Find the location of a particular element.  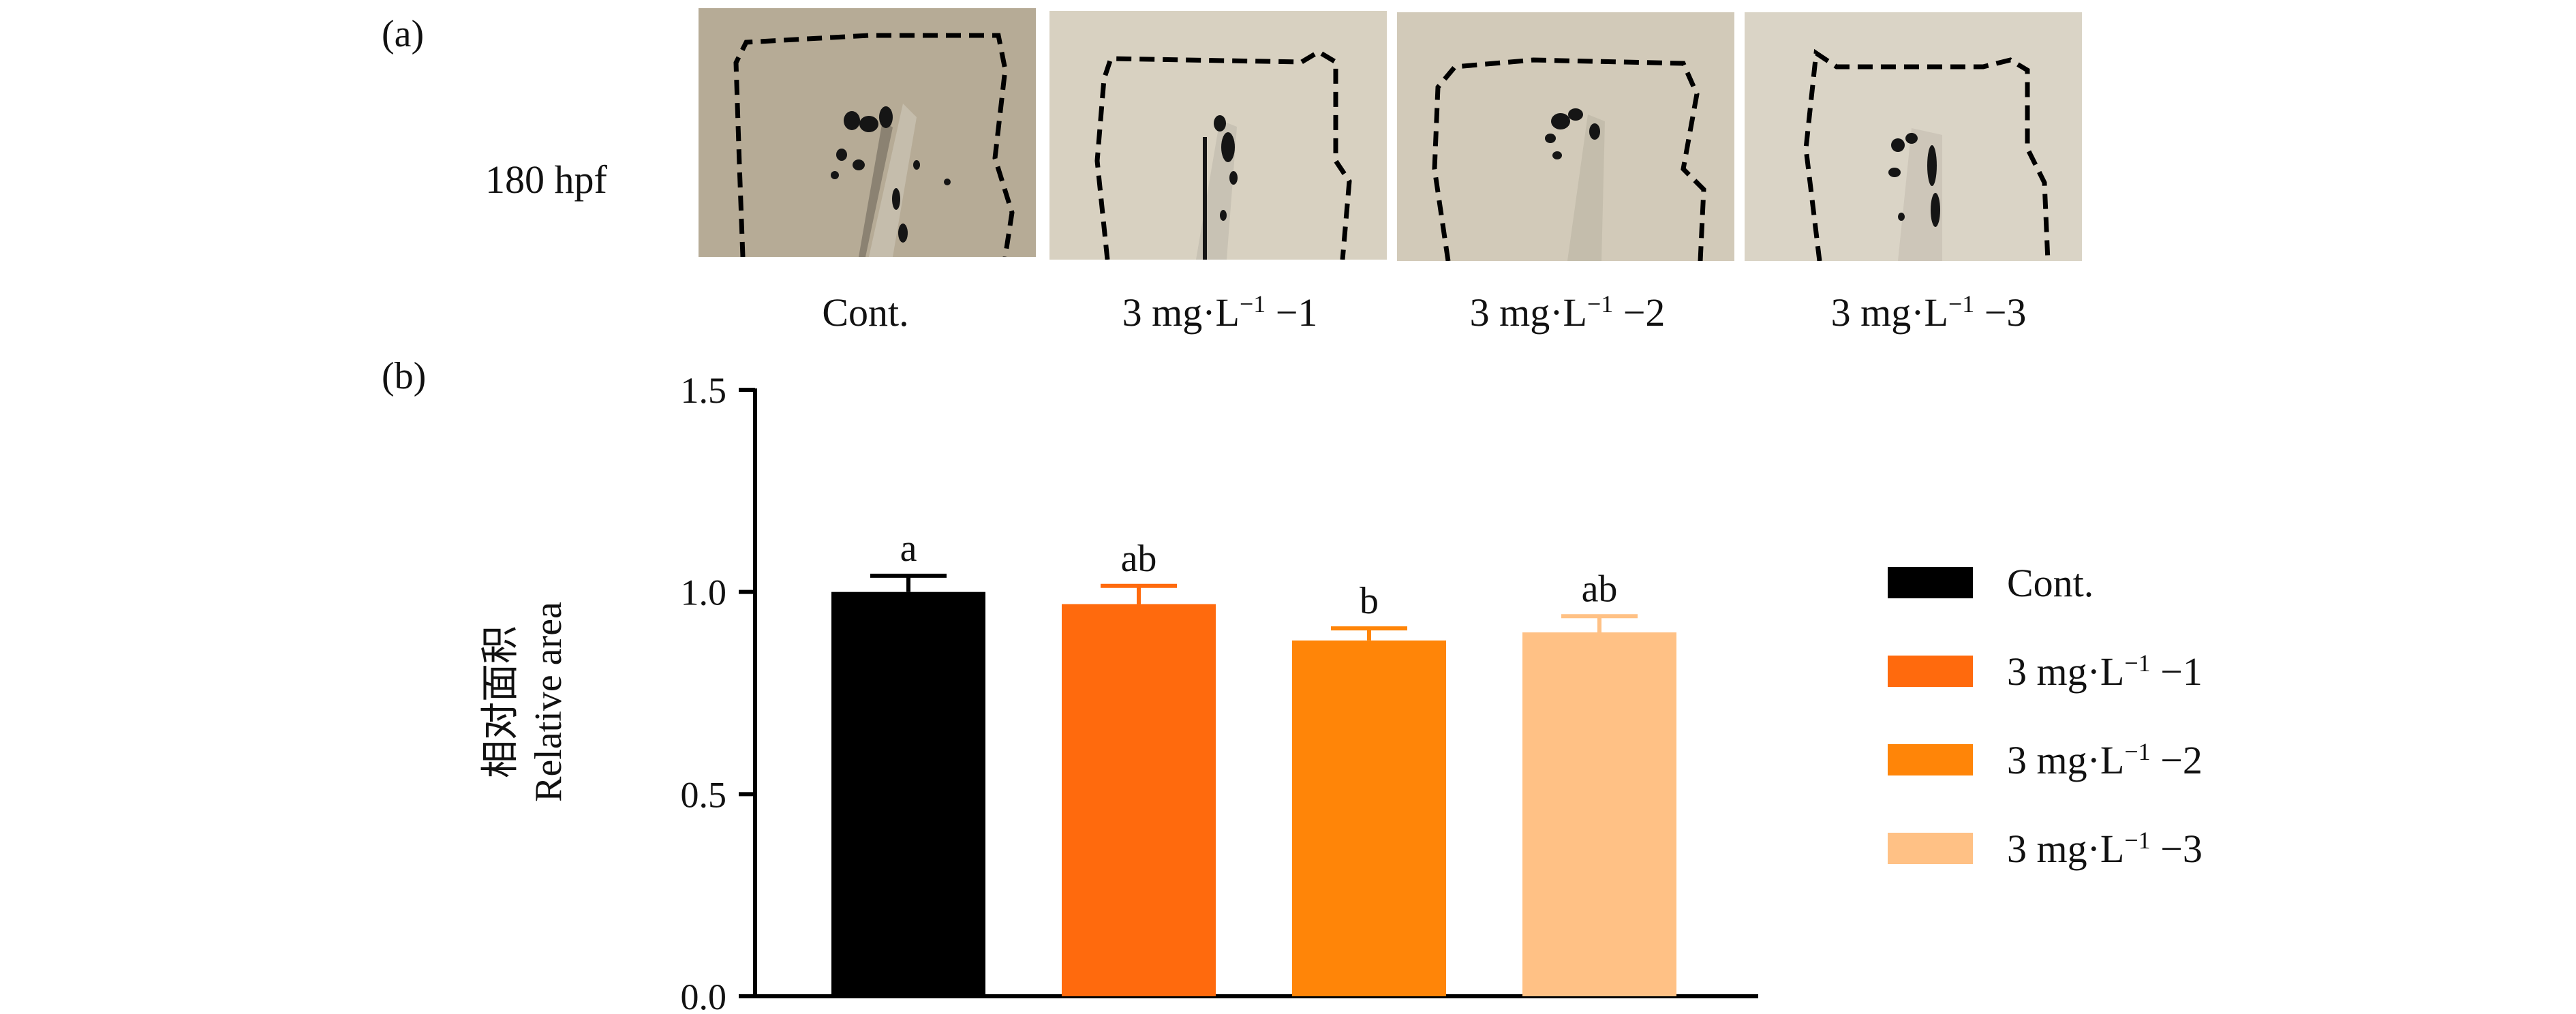

legend-item-dose-2: 3 mg·L−1 −2 is located at coordinates (2045, 760).